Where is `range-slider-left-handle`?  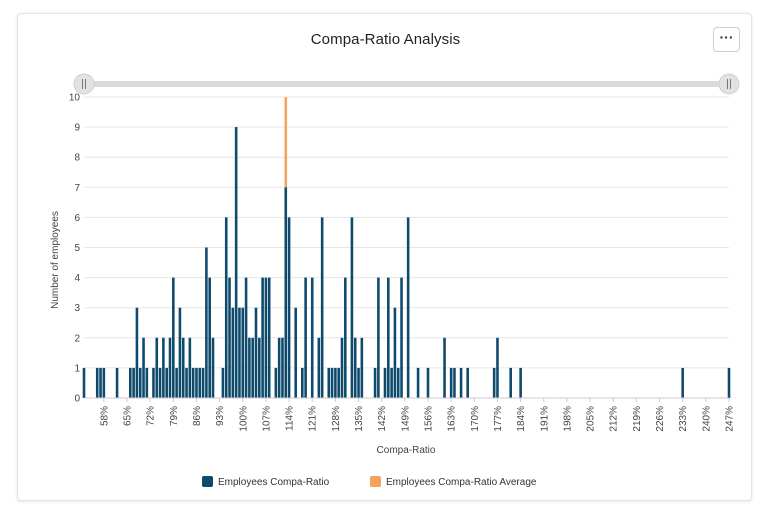
range-slider-left-handle is located at coordinates (84, 84).